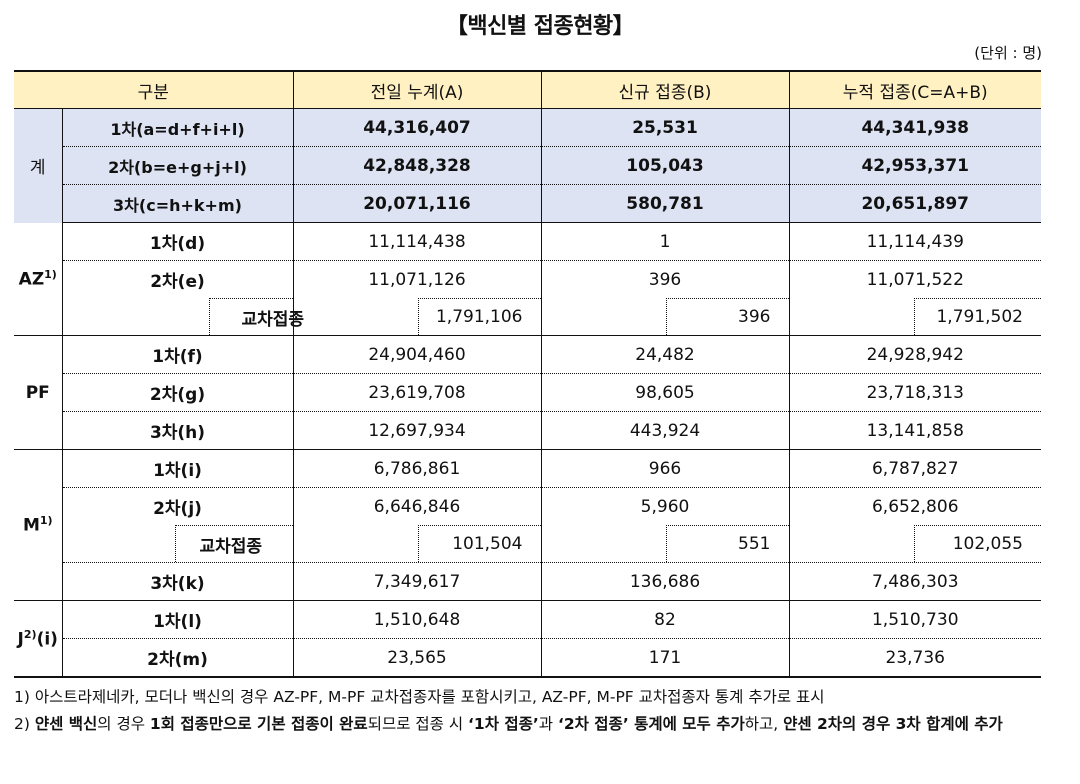 Image resolution: width=1080 pixels, height=784 pixels. I want to click on header-row: 구분 전일 누계(A) 신규 접종(B) 누적 접종(C=A+B), so click(527, 89).